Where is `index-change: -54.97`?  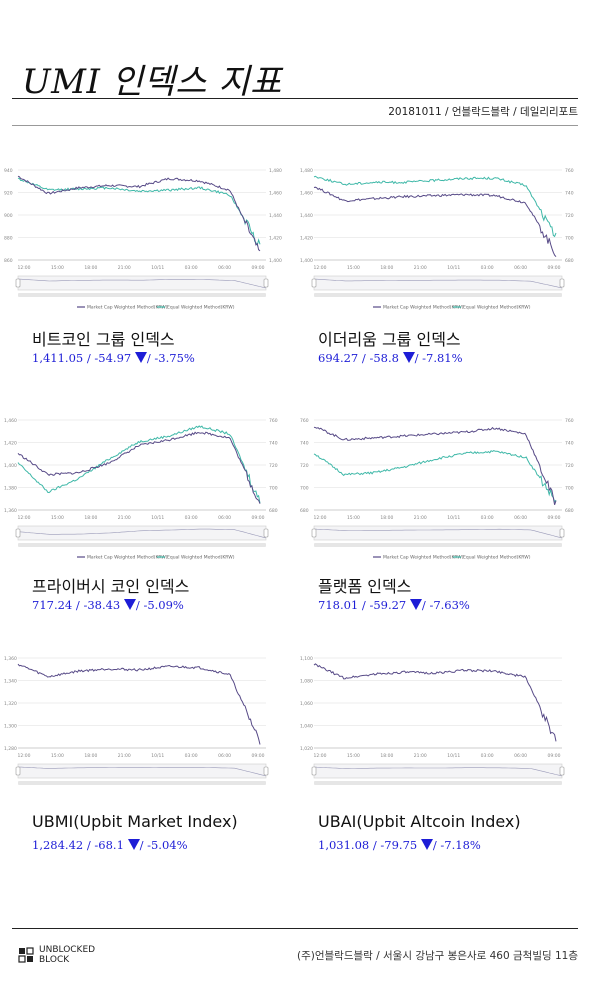
index-change: -54.97 is located at coordinates (113, 358).